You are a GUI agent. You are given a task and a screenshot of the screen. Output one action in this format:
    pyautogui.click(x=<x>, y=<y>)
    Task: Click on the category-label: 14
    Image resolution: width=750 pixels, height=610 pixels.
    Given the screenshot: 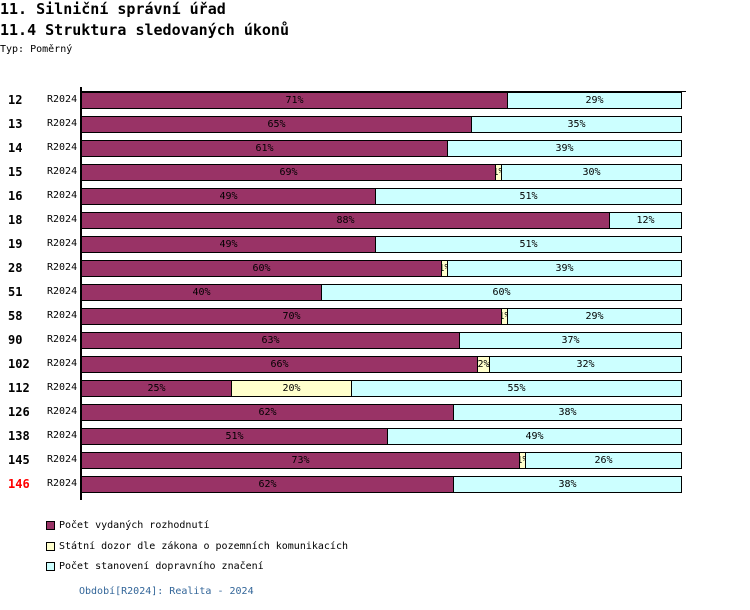 What is the action you would take?
    pyautogui.click(x=15, y=148)
    